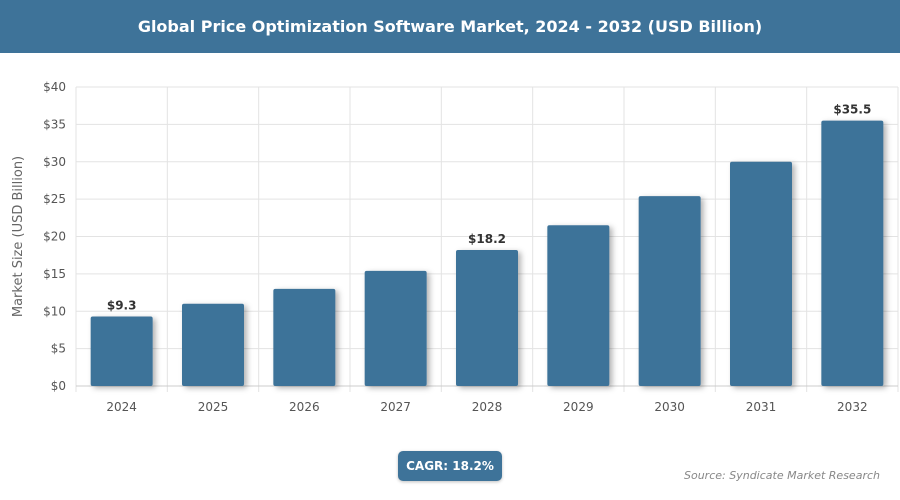  I want to click on y-tick-label: $15, so click(54, 274).